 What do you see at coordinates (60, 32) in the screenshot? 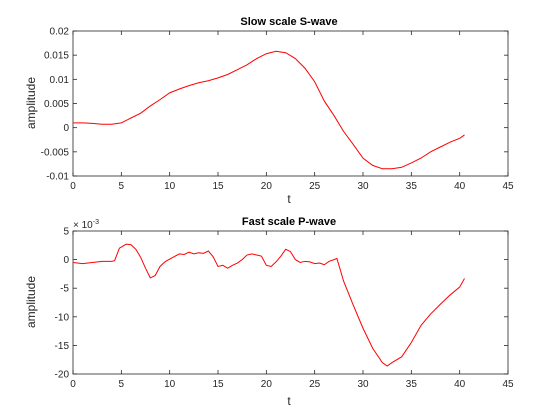
I see `y-tick-label: 0.02` at bounding box center [60, 32].